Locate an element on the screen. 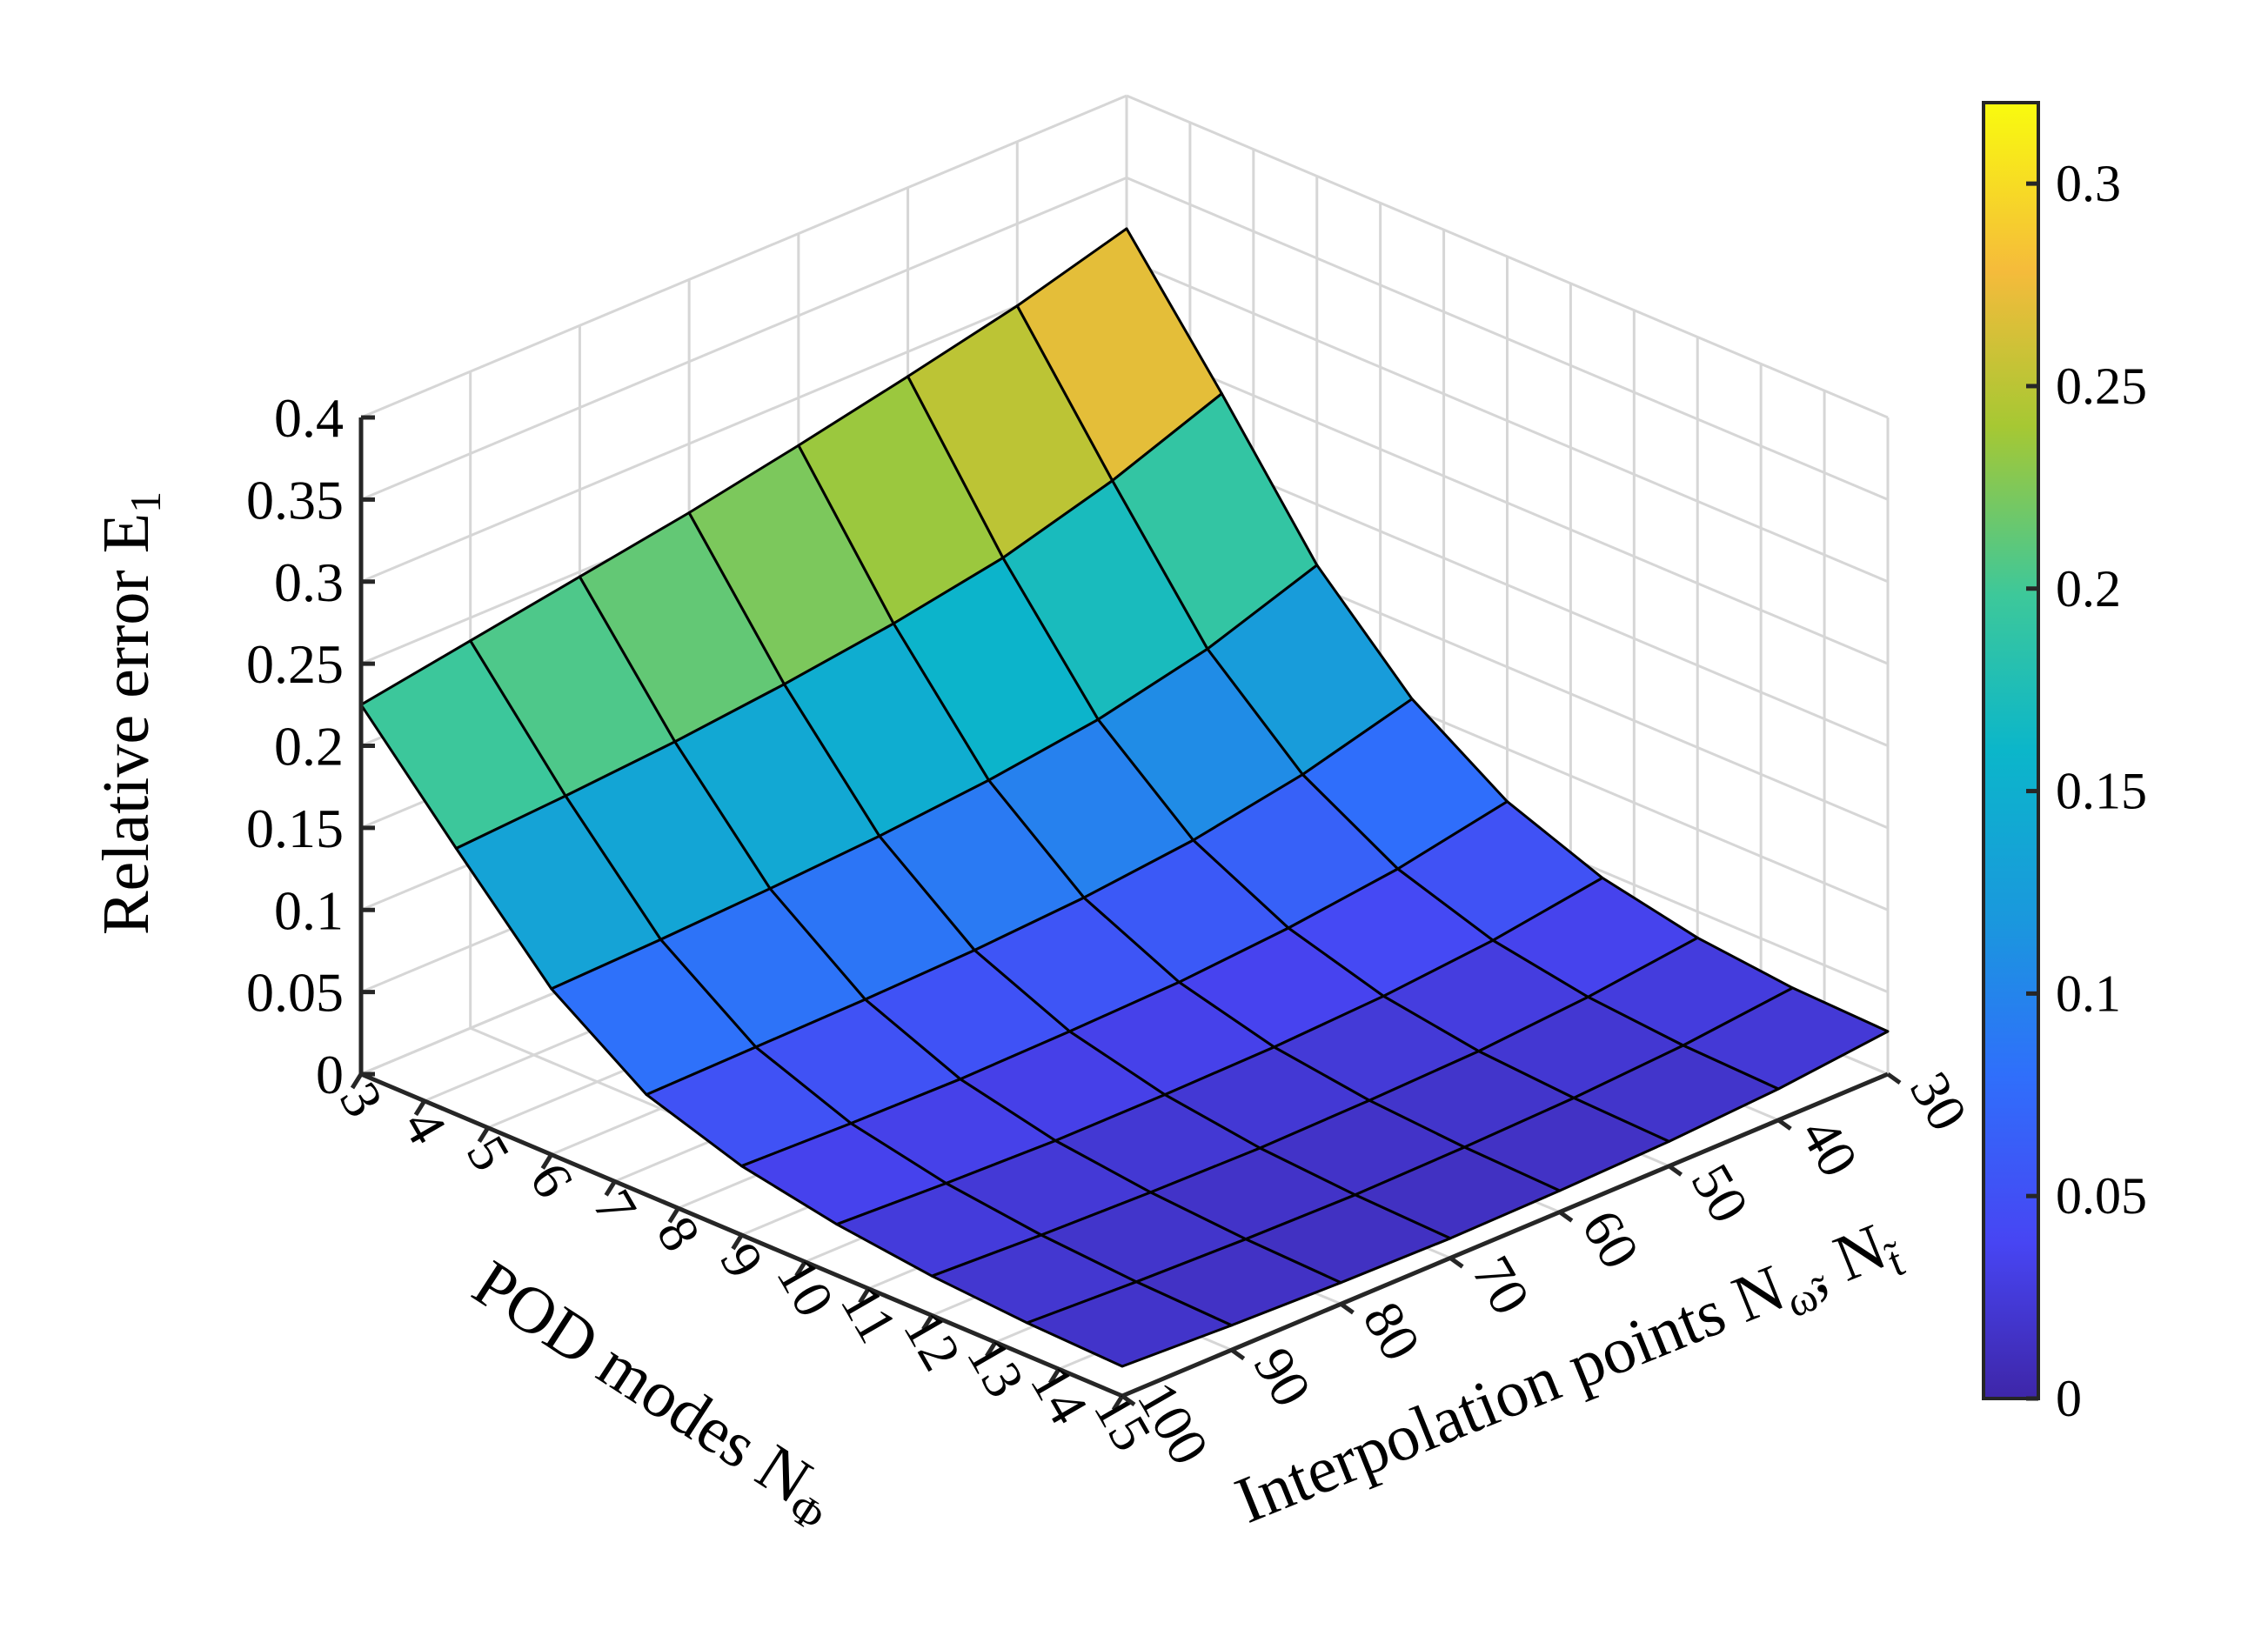 The height and width of the screenshot is (1649, 2268). z-tick-label: 0.05 is located at coordinates (295, 993).